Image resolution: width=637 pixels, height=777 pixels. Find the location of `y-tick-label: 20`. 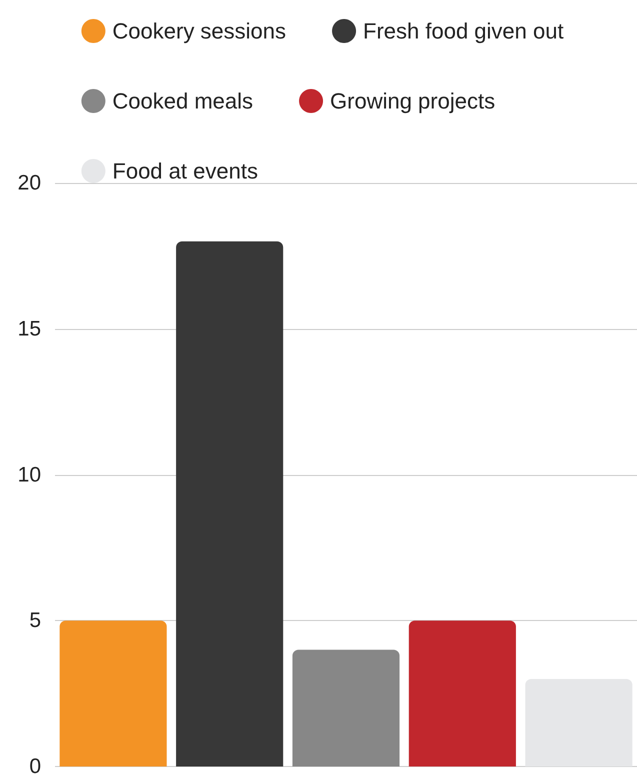

y-tick-label: 20 is located at coordinates (29, 183).